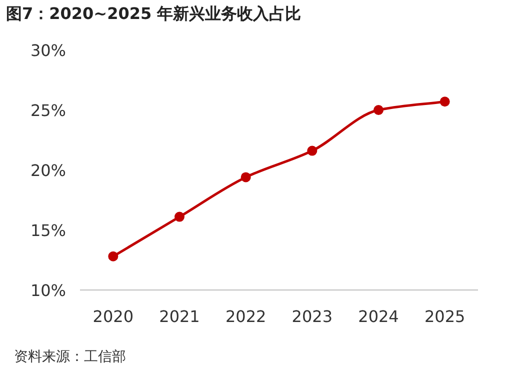 The height and width of the screenshot is (369, 516). What do you see at coordinates (48, 230) in the screenshot?
I see `y-tick-label: 15%` at bounding box center [48, 230].